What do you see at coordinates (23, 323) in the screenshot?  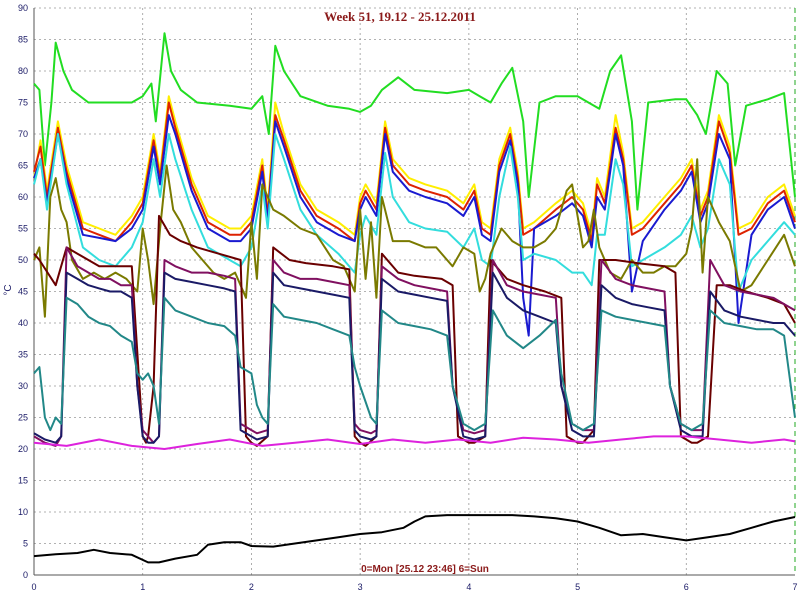 I see `y-tick-label: 40` at bounding box center [23, 323].